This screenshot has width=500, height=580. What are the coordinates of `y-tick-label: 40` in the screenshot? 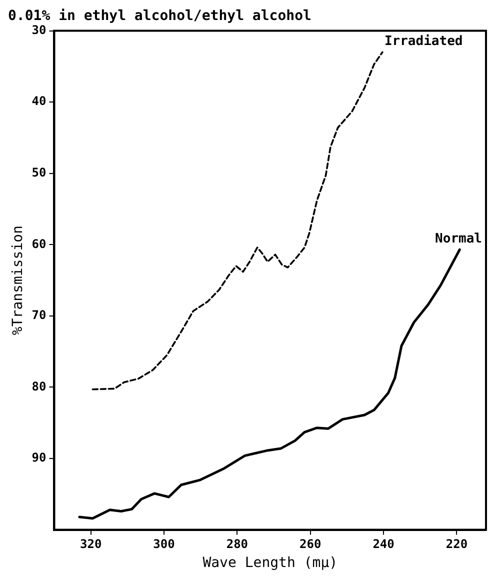 It's located at (39, 101).